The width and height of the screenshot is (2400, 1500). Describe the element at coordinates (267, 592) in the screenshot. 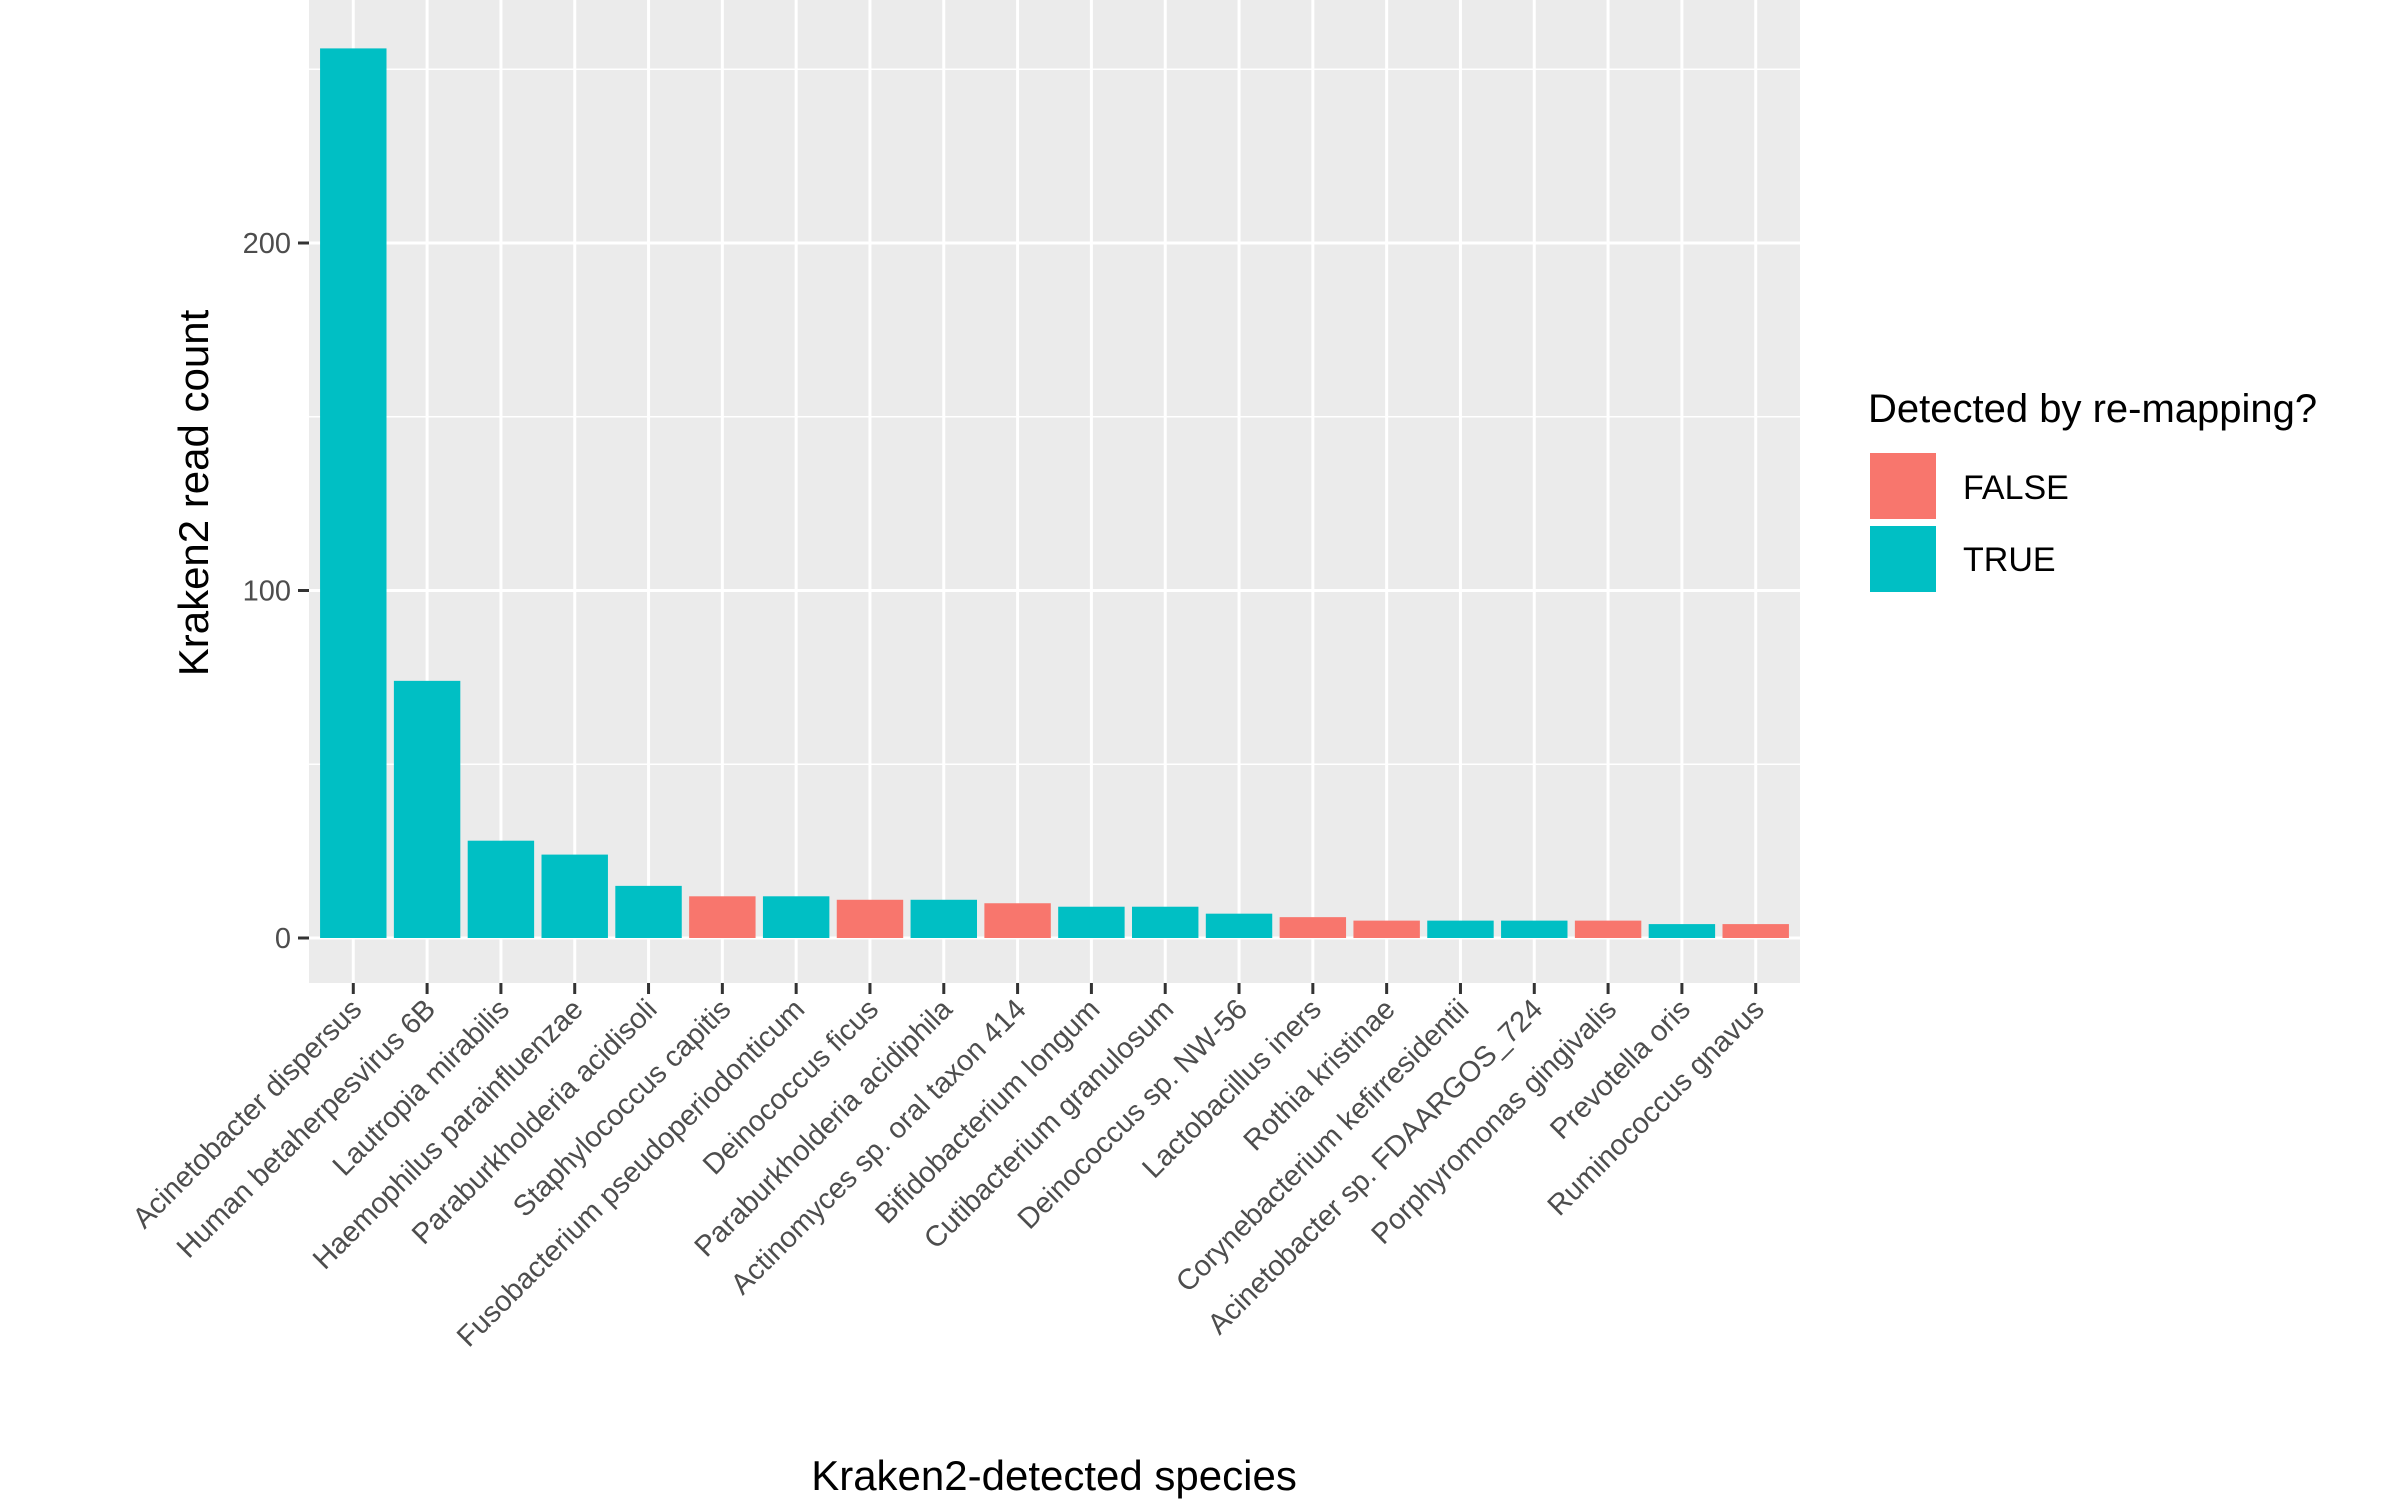

I see `y-tick-label: 100` at that location.